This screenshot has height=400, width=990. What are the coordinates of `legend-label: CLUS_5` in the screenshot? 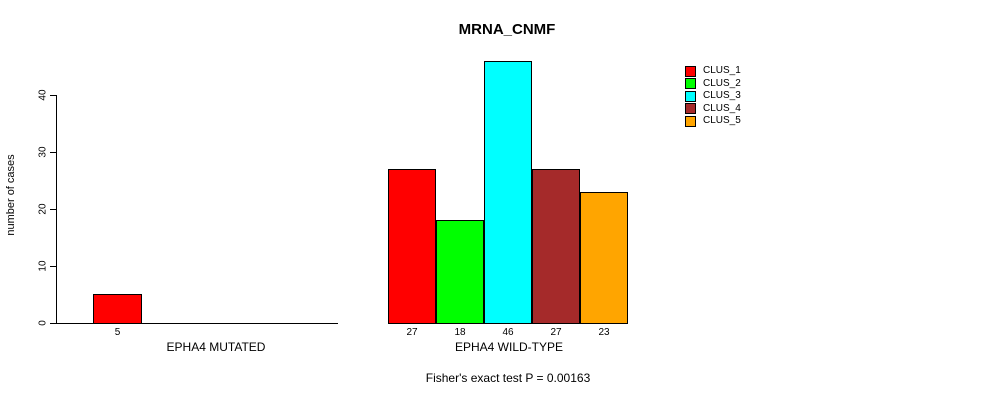 It's located at (722, 121).